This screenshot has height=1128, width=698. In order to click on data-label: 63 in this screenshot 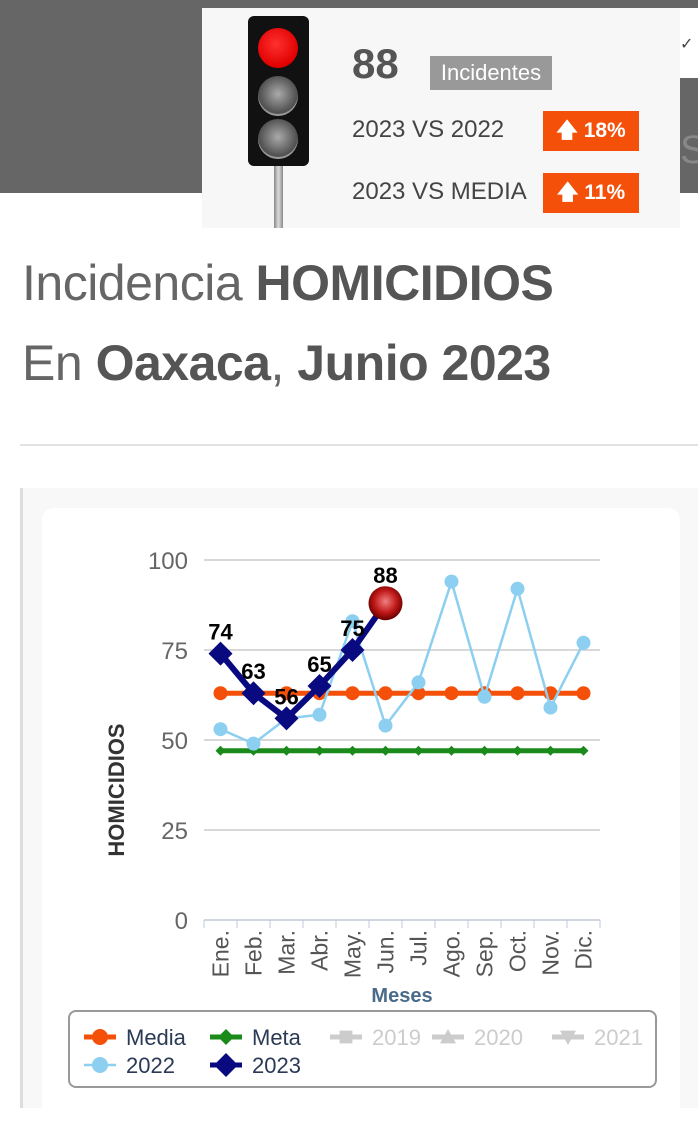, I will do `click(253, 671)`.